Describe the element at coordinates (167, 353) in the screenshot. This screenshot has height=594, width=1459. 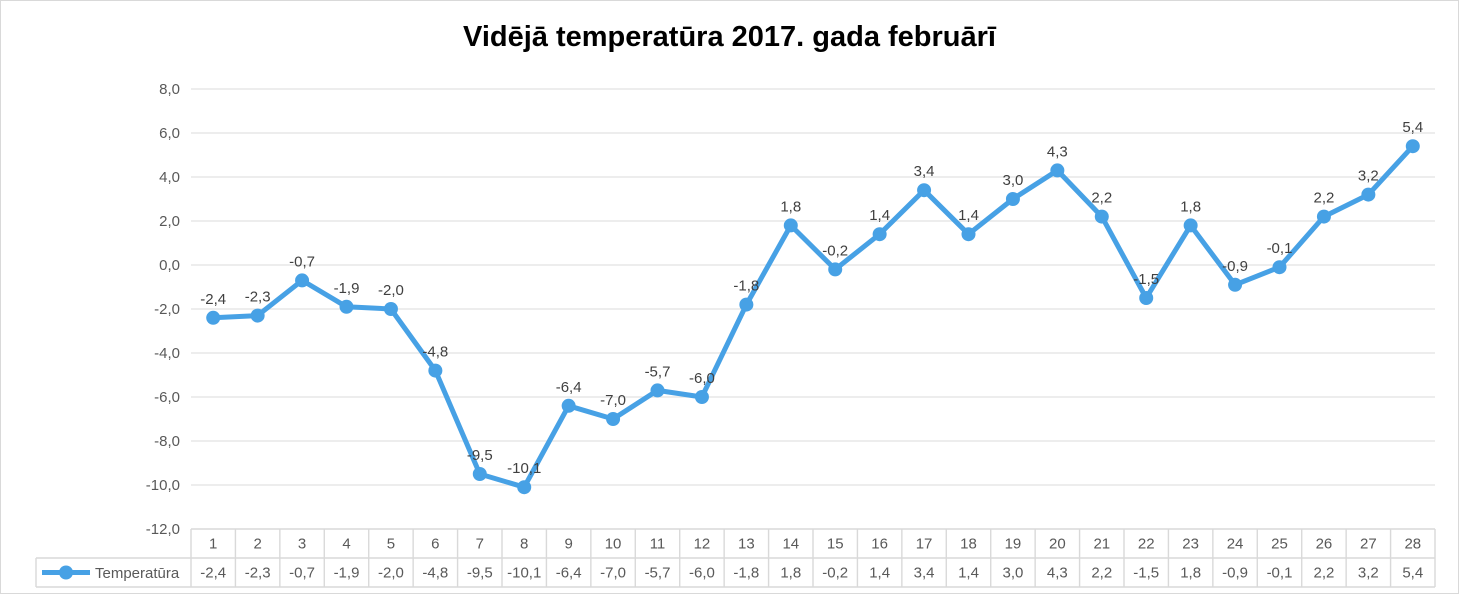
I see `y-axis-tick-label: -4,0` at that location.